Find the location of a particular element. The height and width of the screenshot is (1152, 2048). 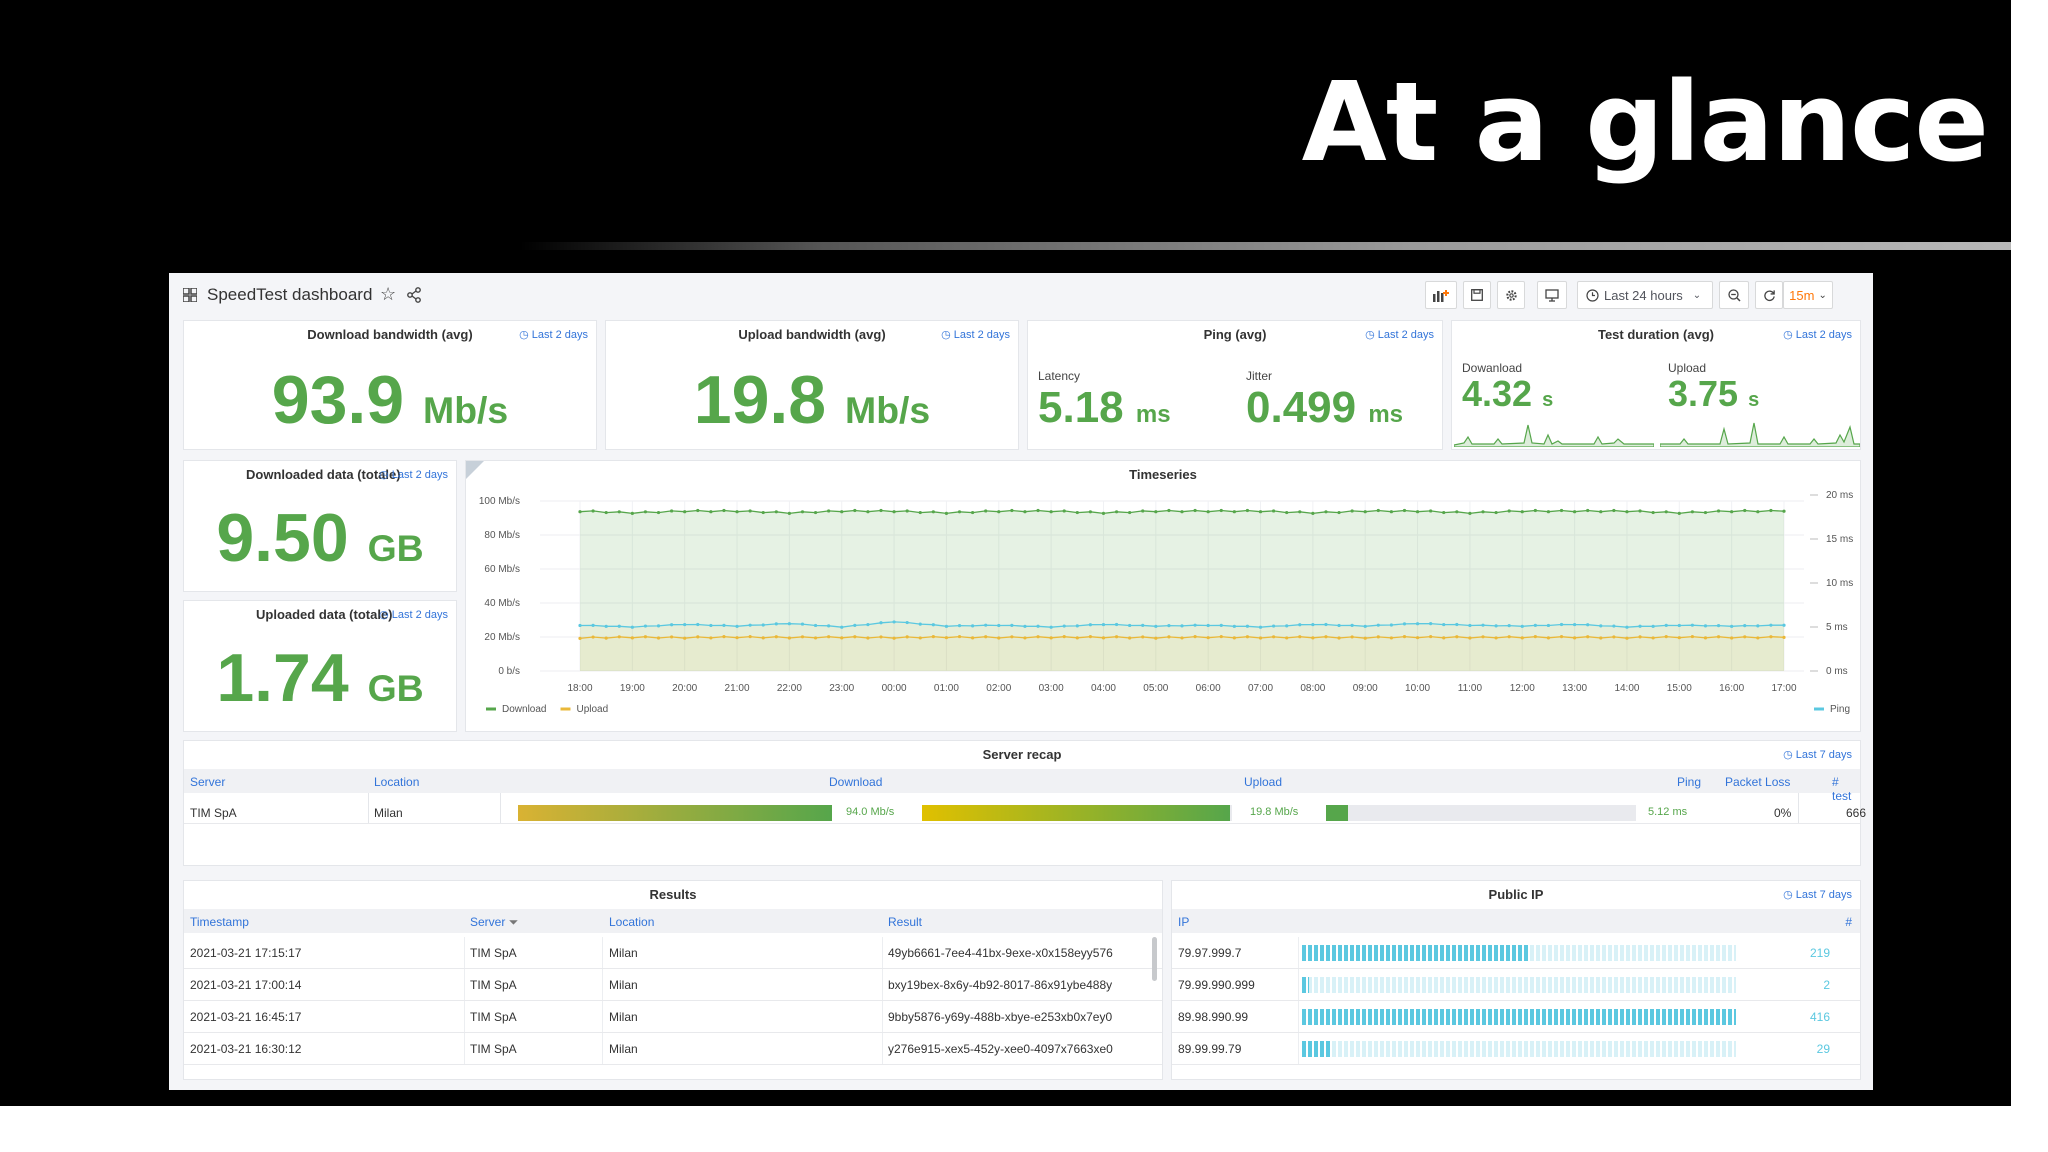

ip-count: 2 is located at coordinates (1826, 985).